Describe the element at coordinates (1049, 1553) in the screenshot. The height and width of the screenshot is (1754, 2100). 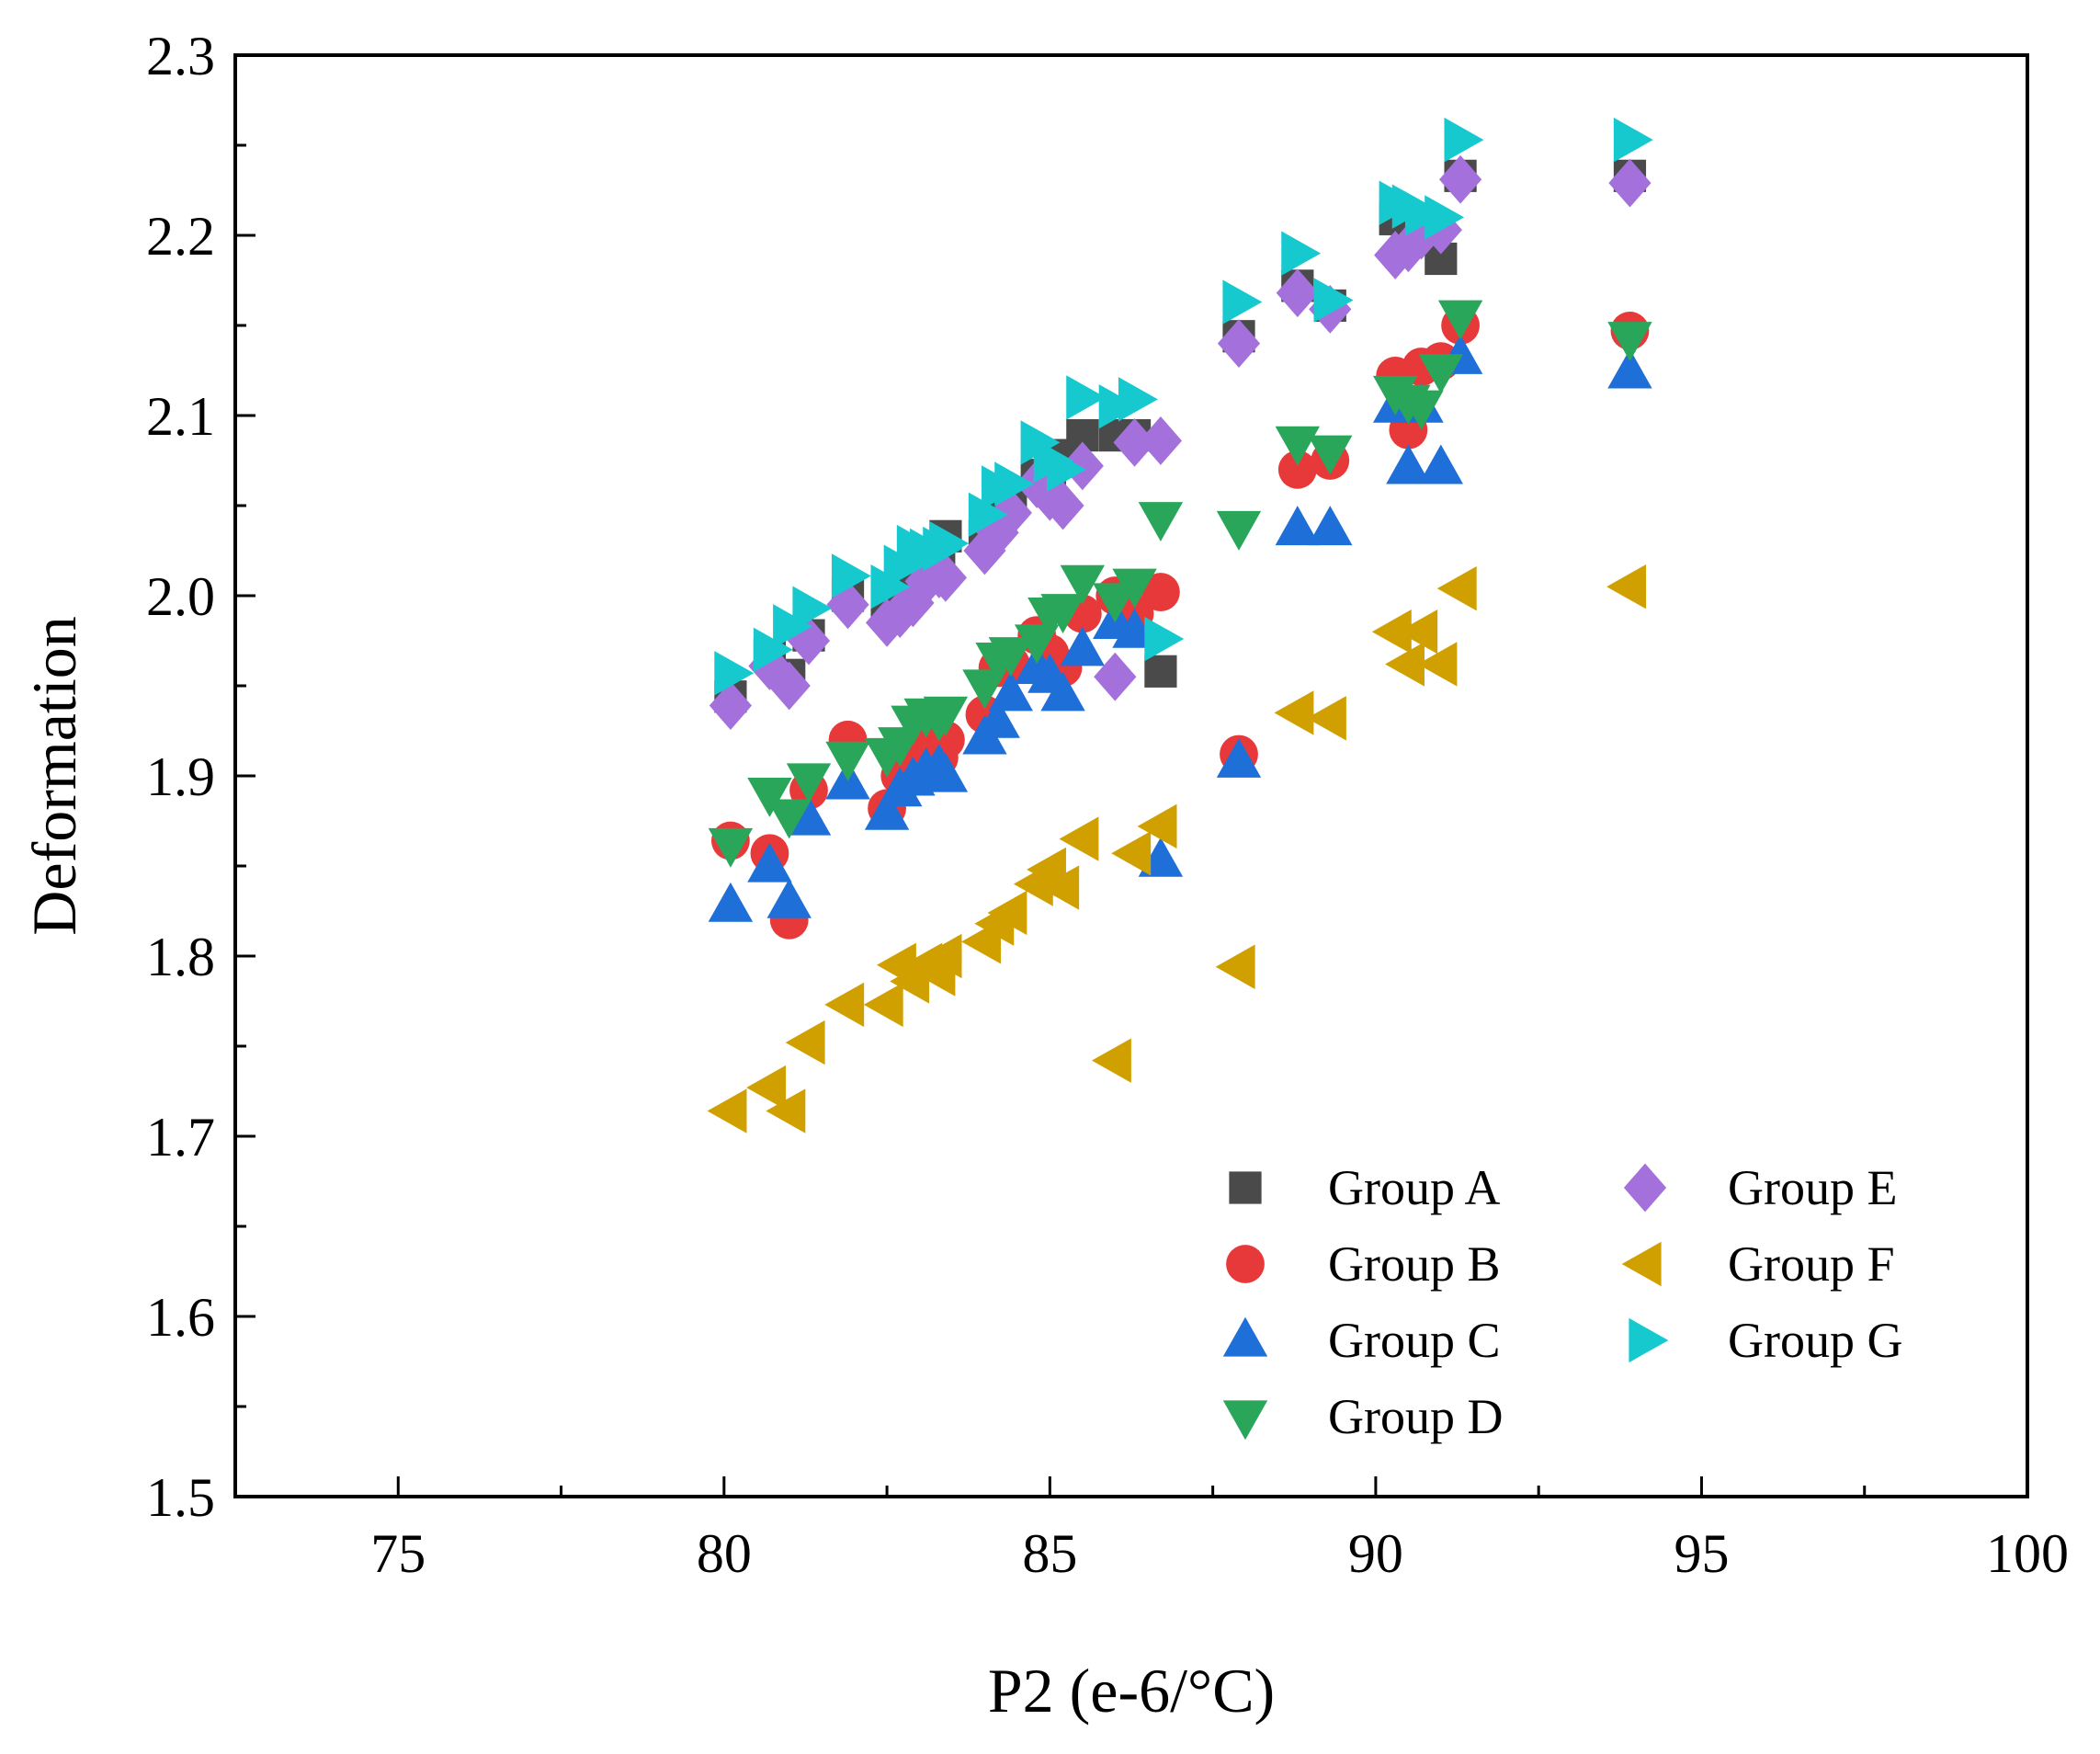
I see `x-tick-label: 85` at that location.